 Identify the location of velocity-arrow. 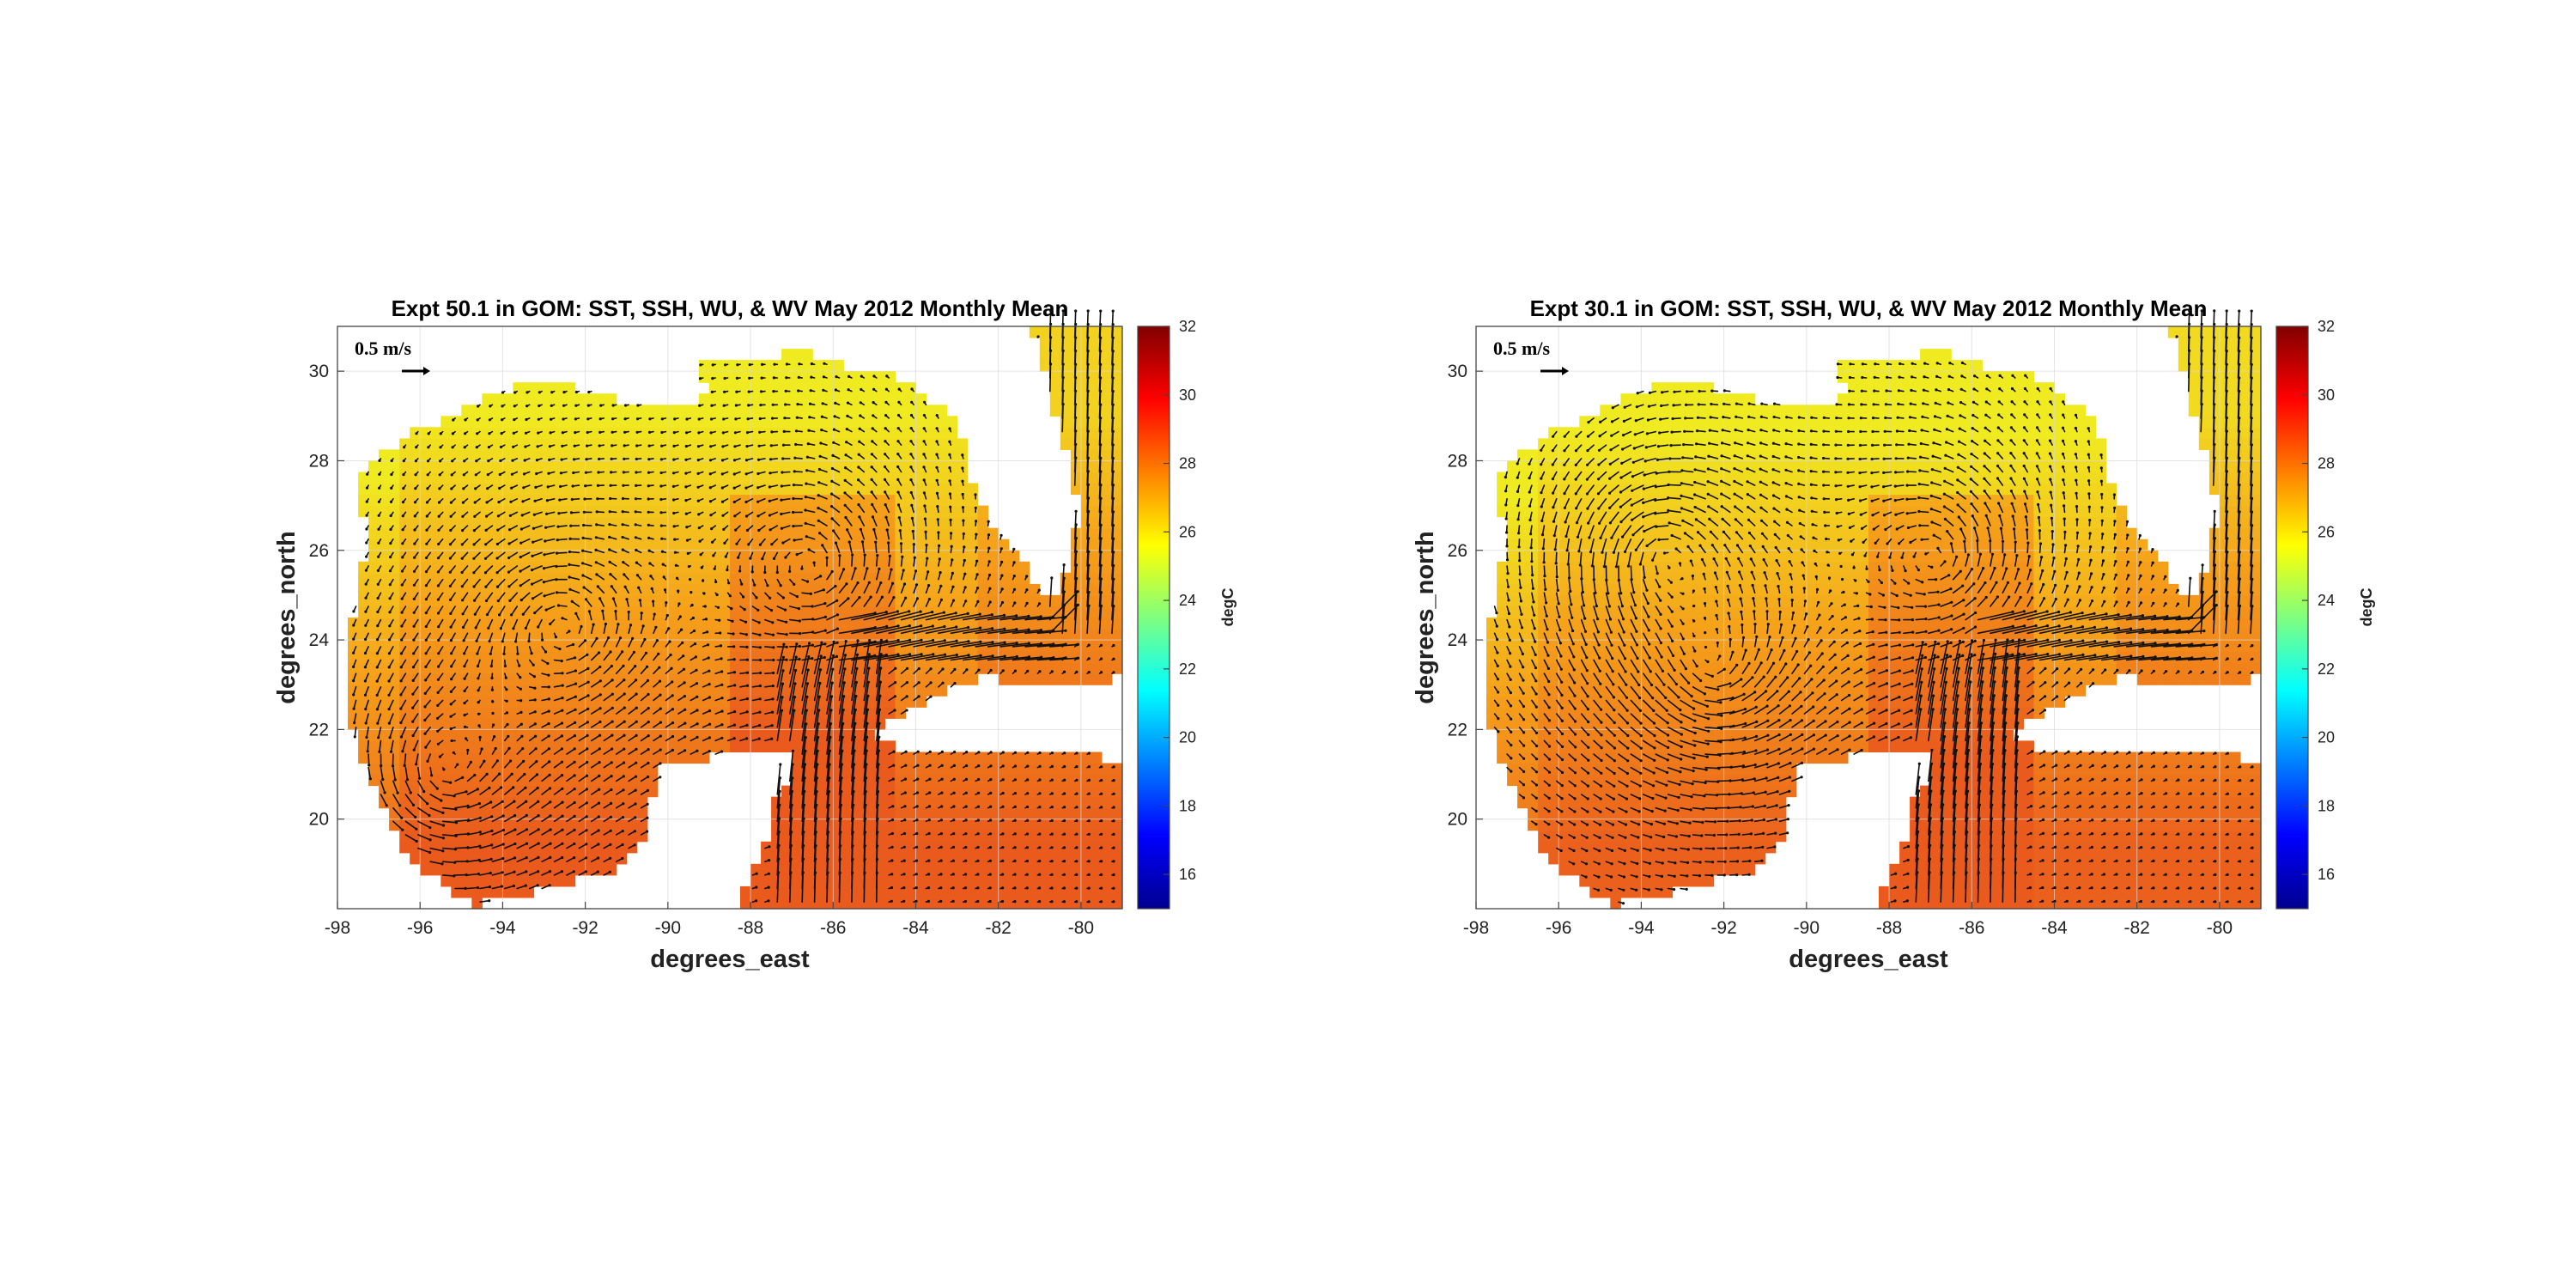
(561, 566).